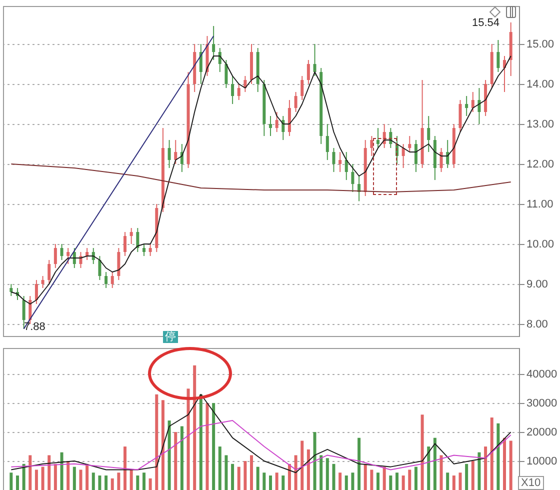  Describe the element at coordinates (542, 404) in the screenshot. I see `y-tick-label: 30000` at that location.